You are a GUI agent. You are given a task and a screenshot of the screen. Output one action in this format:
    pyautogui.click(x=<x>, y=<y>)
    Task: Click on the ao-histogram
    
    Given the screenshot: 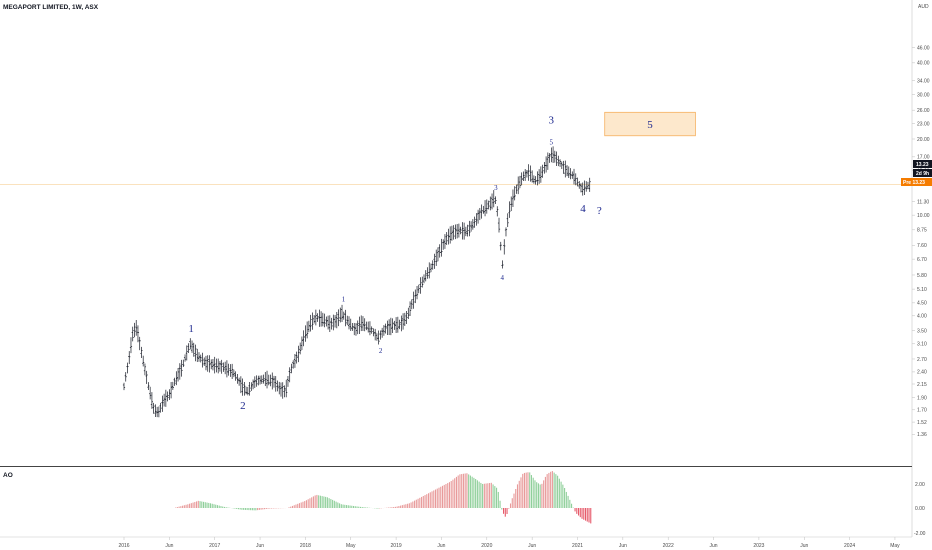 What is the action you would take?
    pyautogui.click(x=383, y=497)
    